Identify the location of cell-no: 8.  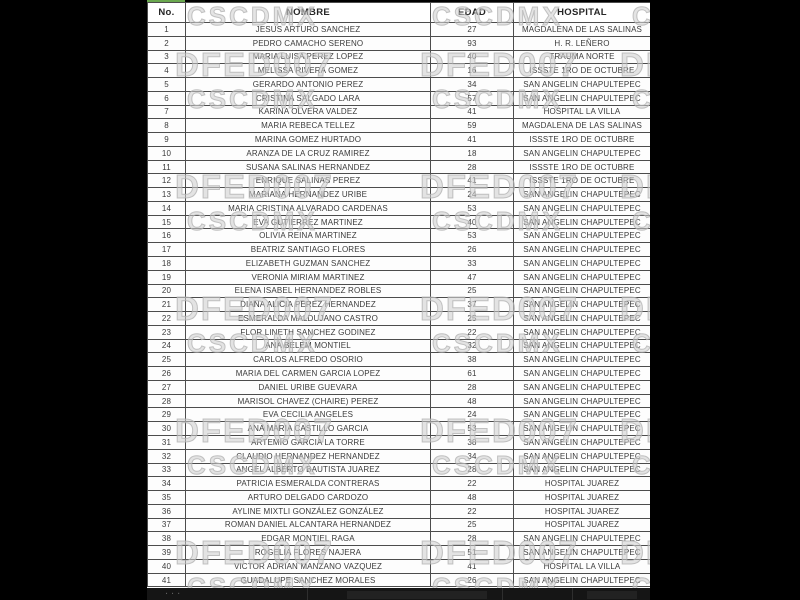
(166, 126).